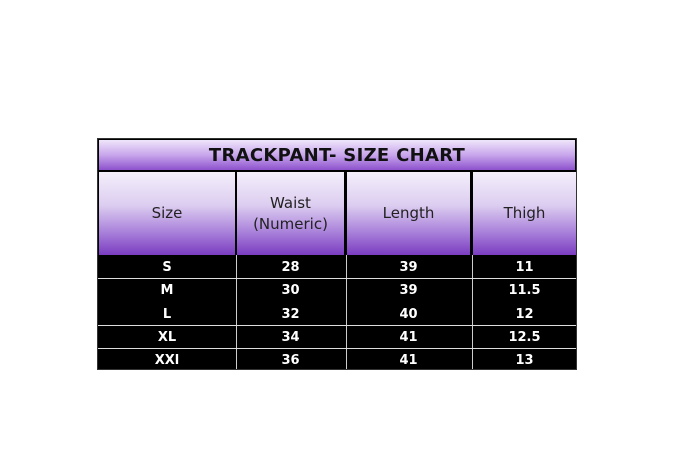  Describe the element at coordinates (290, 213) in the screenshot. I see `column-header: Waist (Numeric)` at that location.